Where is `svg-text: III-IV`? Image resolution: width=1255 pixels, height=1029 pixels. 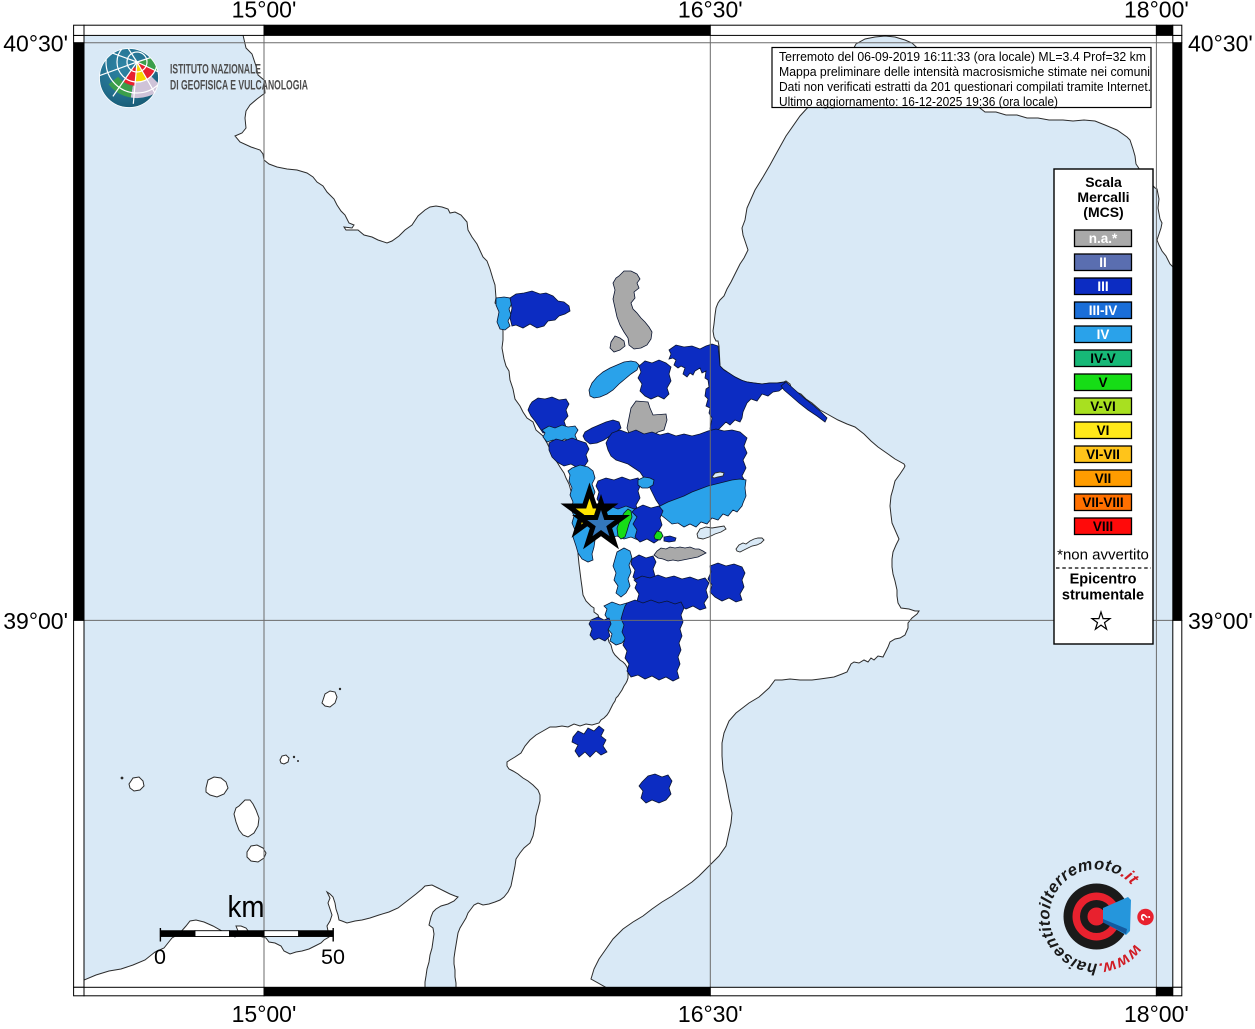
svg-text: III-IV is located at coordinates (1103, 310).